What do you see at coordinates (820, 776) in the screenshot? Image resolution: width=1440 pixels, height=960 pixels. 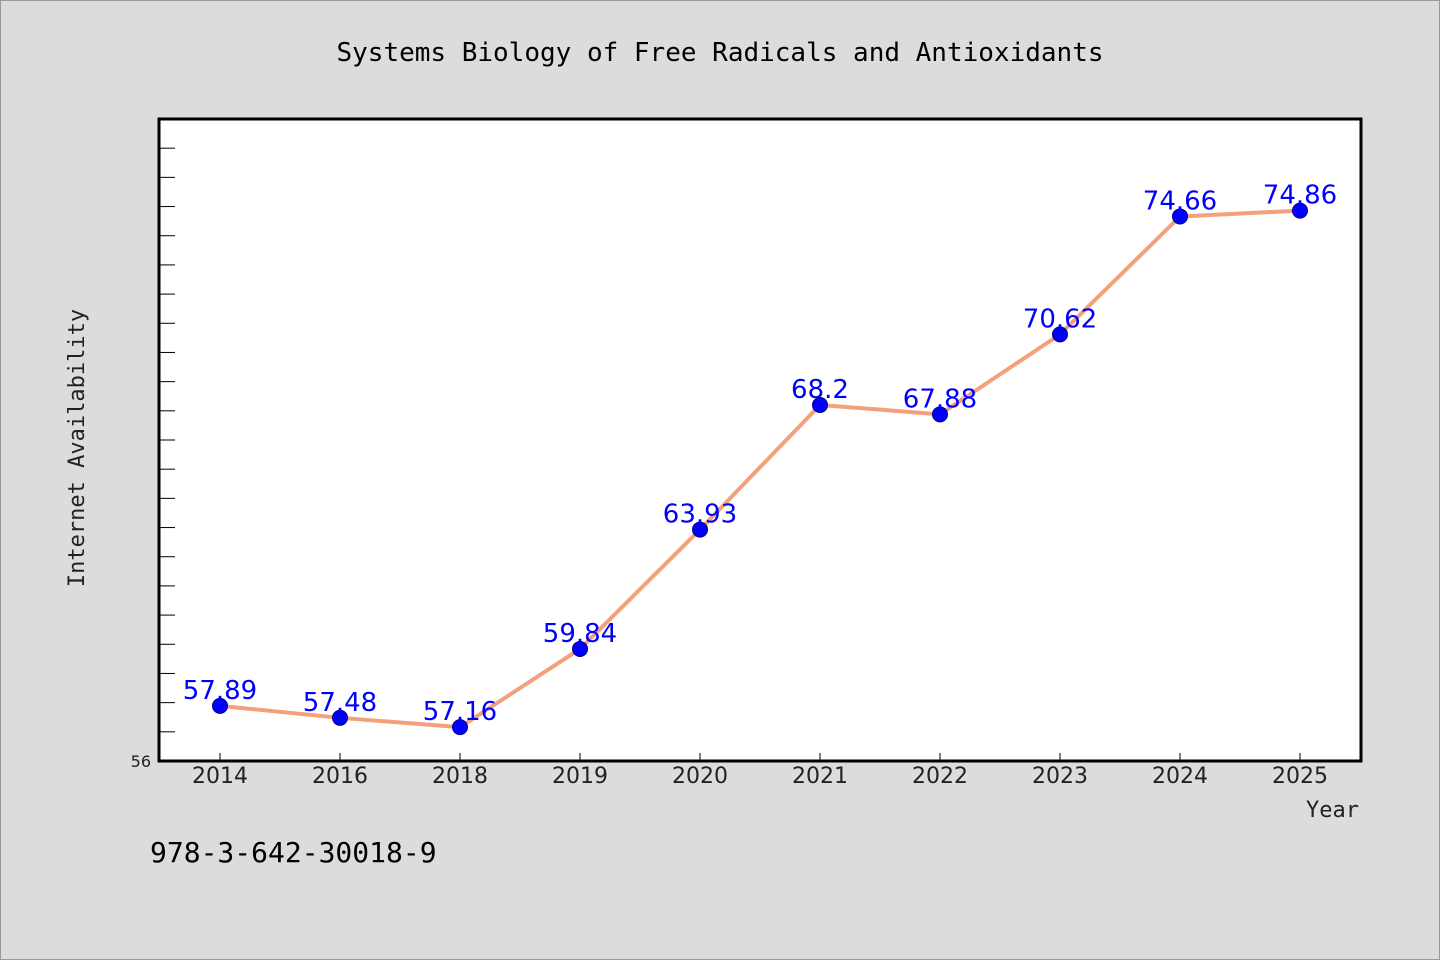 I see `x-tick-label: 2021` at bounding box center [820, 776].